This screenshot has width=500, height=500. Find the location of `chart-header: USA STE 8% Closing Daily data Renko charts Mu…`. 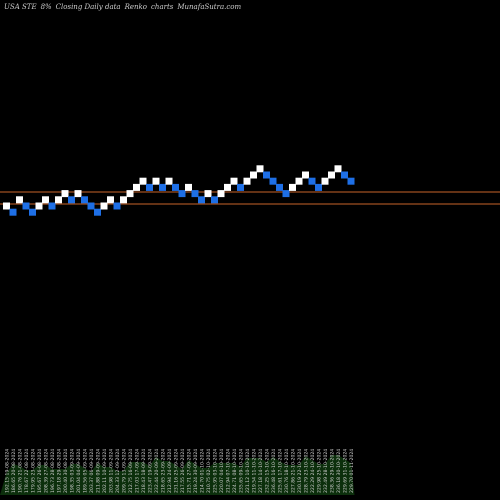

chart-header: USA STE 8% Closing Daily data Renko charts Mu… is located at coordinates (124, 7).